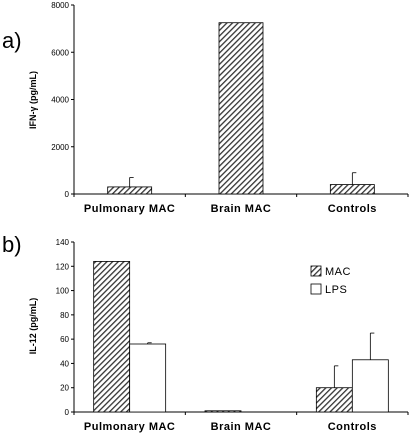 This screenshot has width=416, height=433. I want to click on y-tick-label: 20, so click(64, 388).